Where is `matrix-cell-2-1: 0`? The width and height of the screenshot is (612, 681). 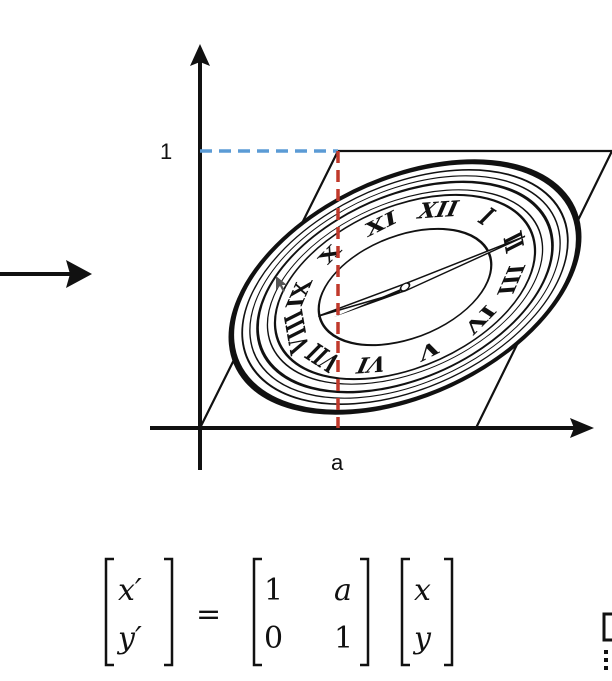
matrix-cell-2-1: 0 is located at coordinates (273, 638).